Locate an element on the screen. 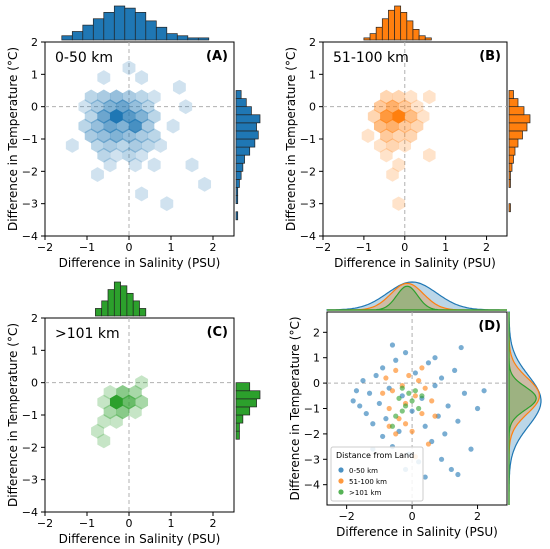 The image size is (550, 549). x-axis-label: Difference in Salinity (PSU) is located at coordinates (140, 539).